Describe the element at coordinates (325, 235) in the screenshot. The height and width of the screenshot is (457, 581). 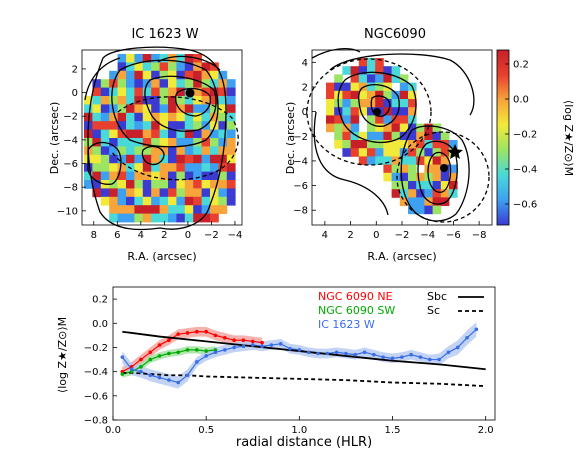
I see `map-x-tick-label: 4` at that location.